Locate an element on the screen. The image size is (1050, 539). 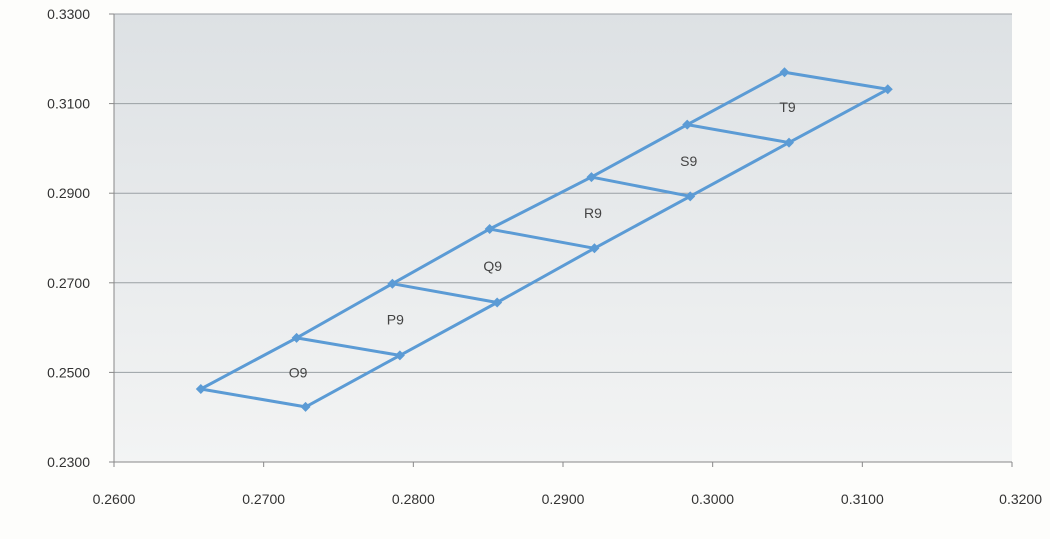
bin-label: P9 is located at coordinates (395, 320).